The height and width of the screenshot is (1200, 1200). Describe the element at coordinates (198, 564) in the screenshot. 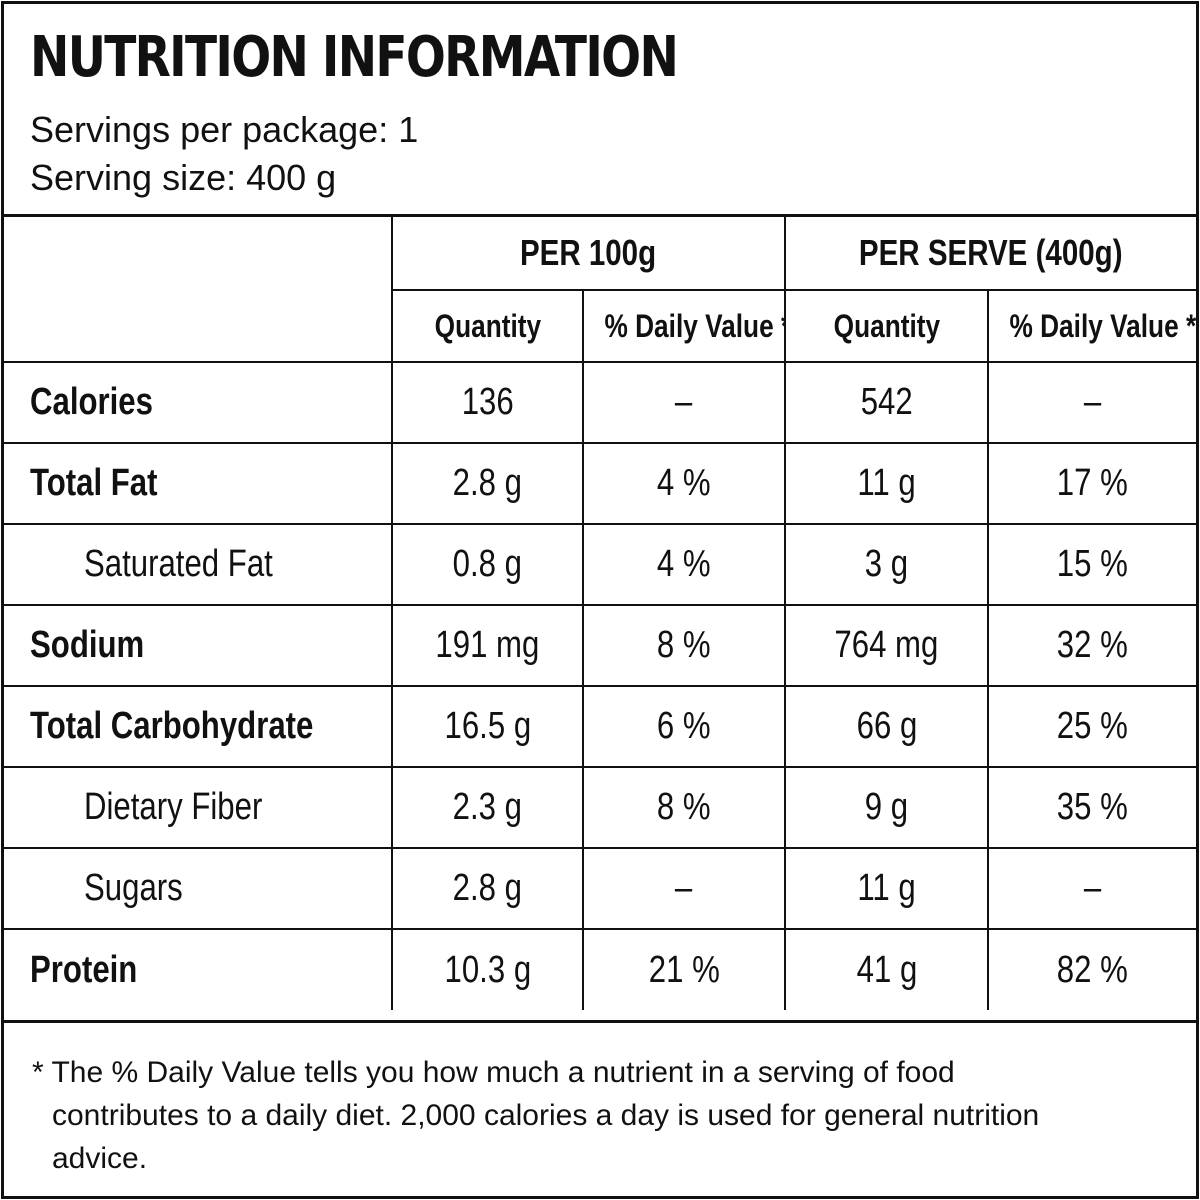

I see `nutrient-name: Saturated Fat` at that location.